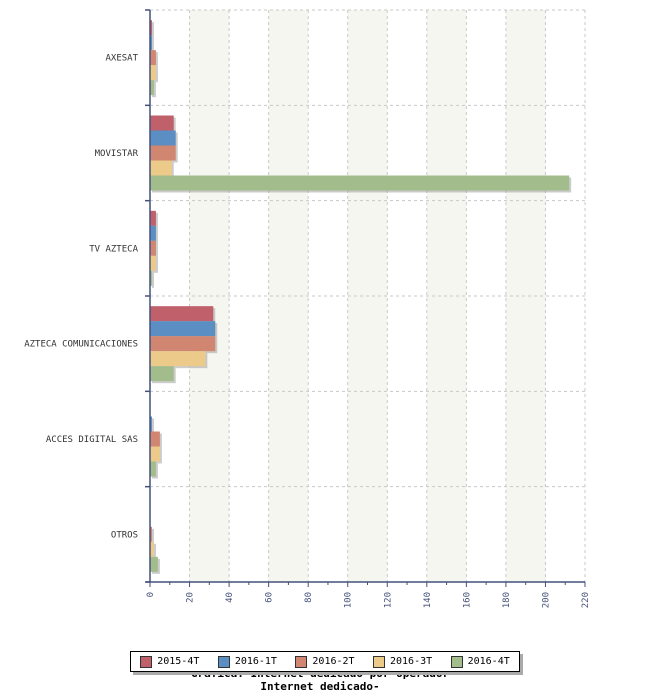 This screenshot has width=650, height=700. Describe the element at coordinates (428, 600) in the screenshot. I see `x-tick-label: 140` at that location.